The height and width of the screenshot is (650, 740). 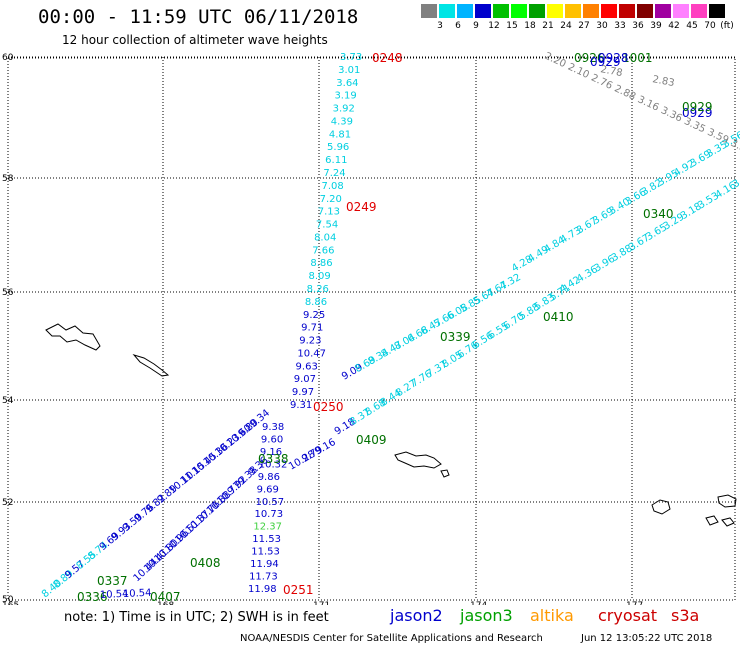 I want to click on swh-value: 7.20, so click(x=331, y=199).